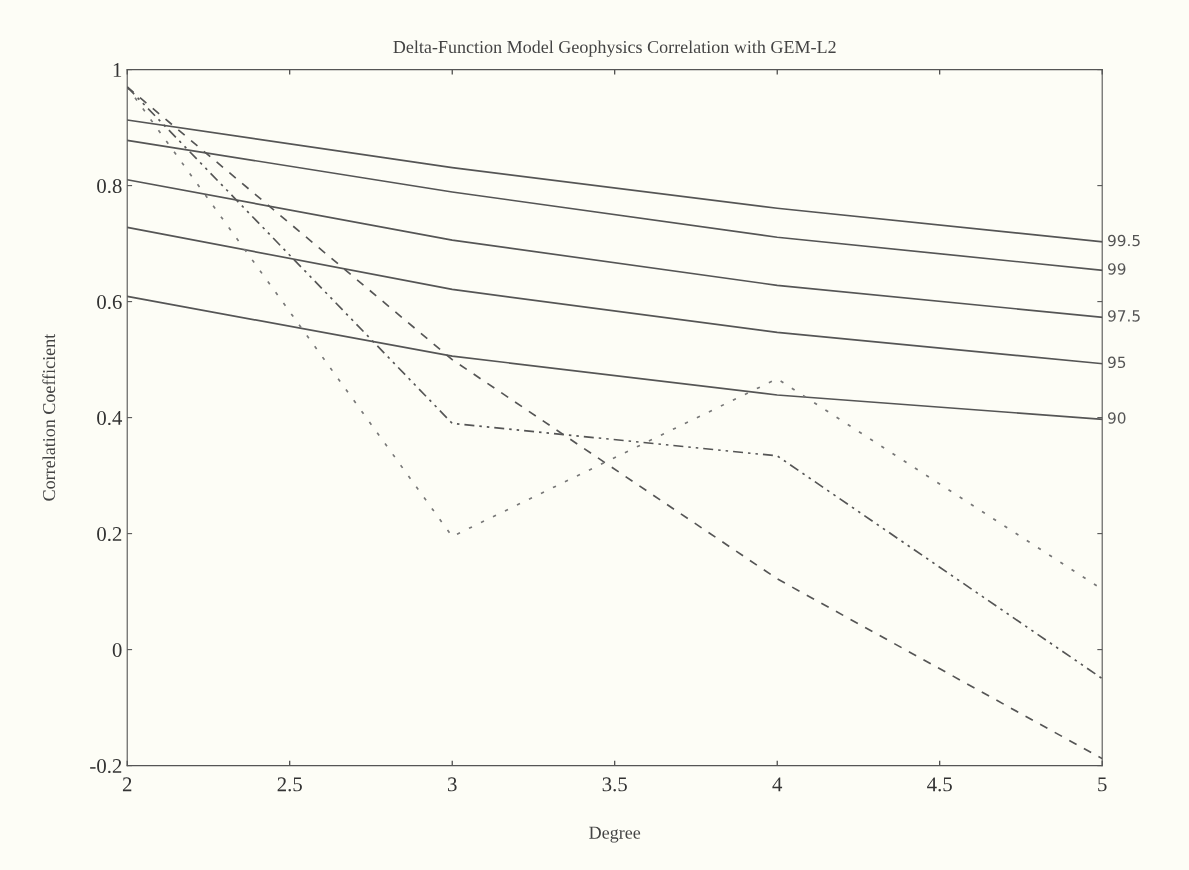 This screenshot has width=1189, height=870. Describe the element at coordinates (117, 650) in the screenshot. I see `y-tick-label: 0` at that location.